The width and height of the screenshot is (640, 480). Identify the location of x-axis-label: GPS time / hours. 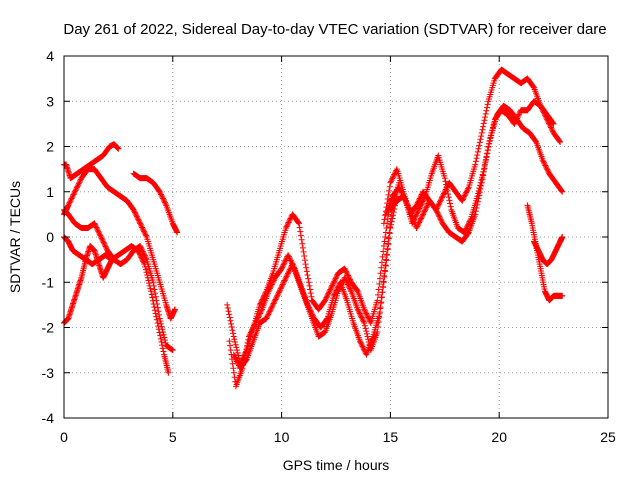
(336, 465).